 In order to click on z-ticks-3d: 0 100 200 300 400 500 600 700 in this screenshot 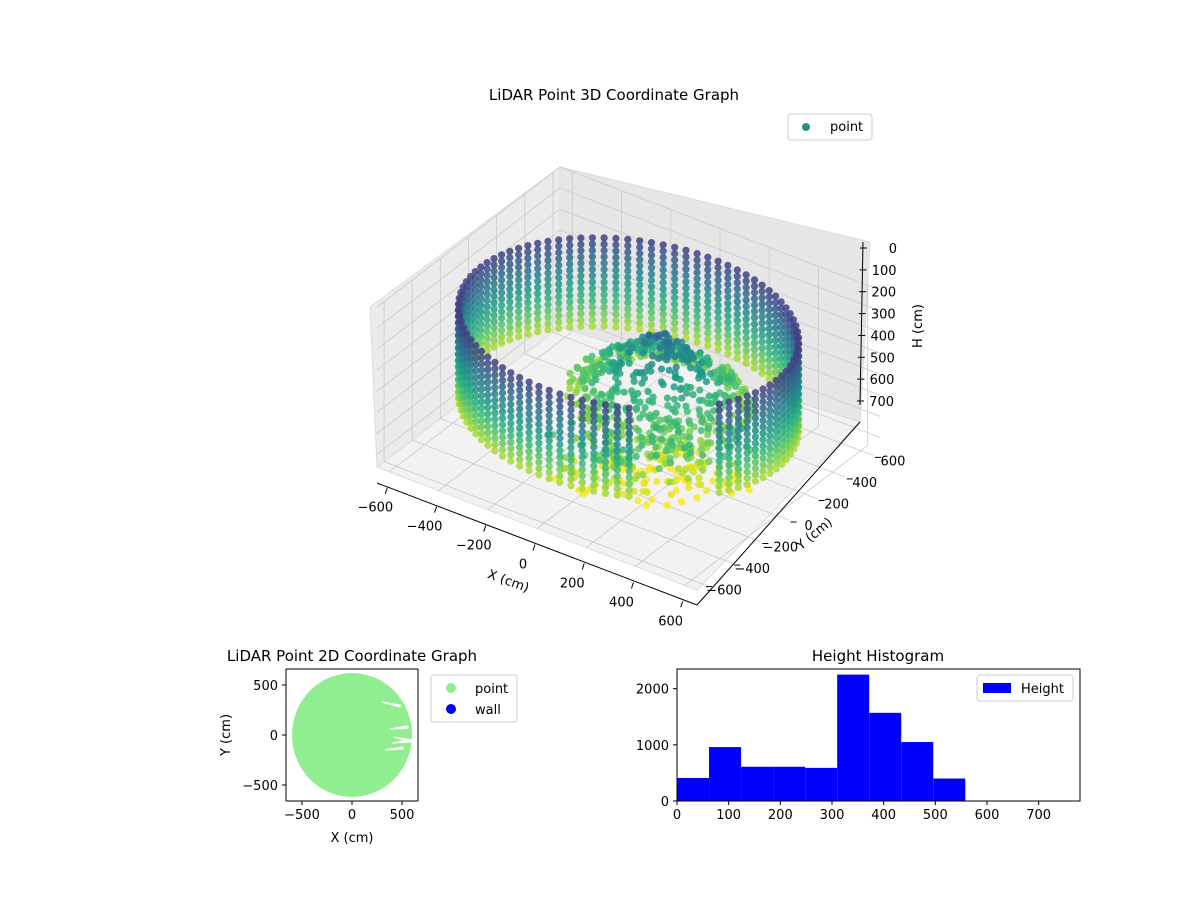, I will do `click(877, 326)`.